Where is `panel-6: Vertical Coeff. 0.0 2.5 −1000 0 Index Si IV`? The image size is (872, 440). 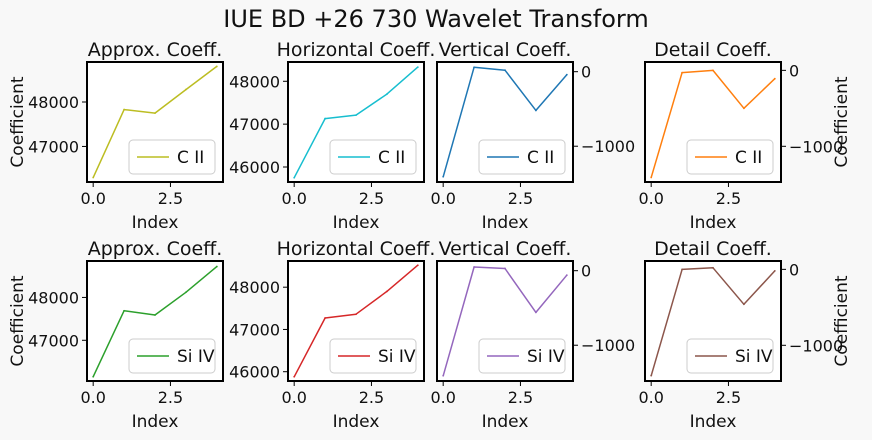 panel-6: Vertical Coeff. 0.0 2.5 −1000 0 Index Si IV is located at coordinates (532, 335).